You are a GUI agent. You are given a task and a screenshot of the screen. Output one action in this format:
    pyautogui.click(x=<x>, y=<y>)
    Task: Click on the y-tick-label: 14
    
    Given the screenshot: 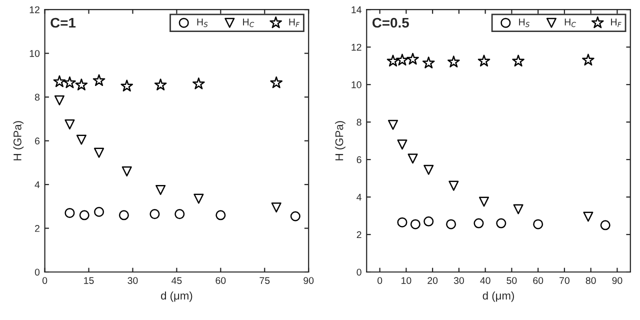 What is the action you would take?
    pyautogui.click(x=357, y=10)
    